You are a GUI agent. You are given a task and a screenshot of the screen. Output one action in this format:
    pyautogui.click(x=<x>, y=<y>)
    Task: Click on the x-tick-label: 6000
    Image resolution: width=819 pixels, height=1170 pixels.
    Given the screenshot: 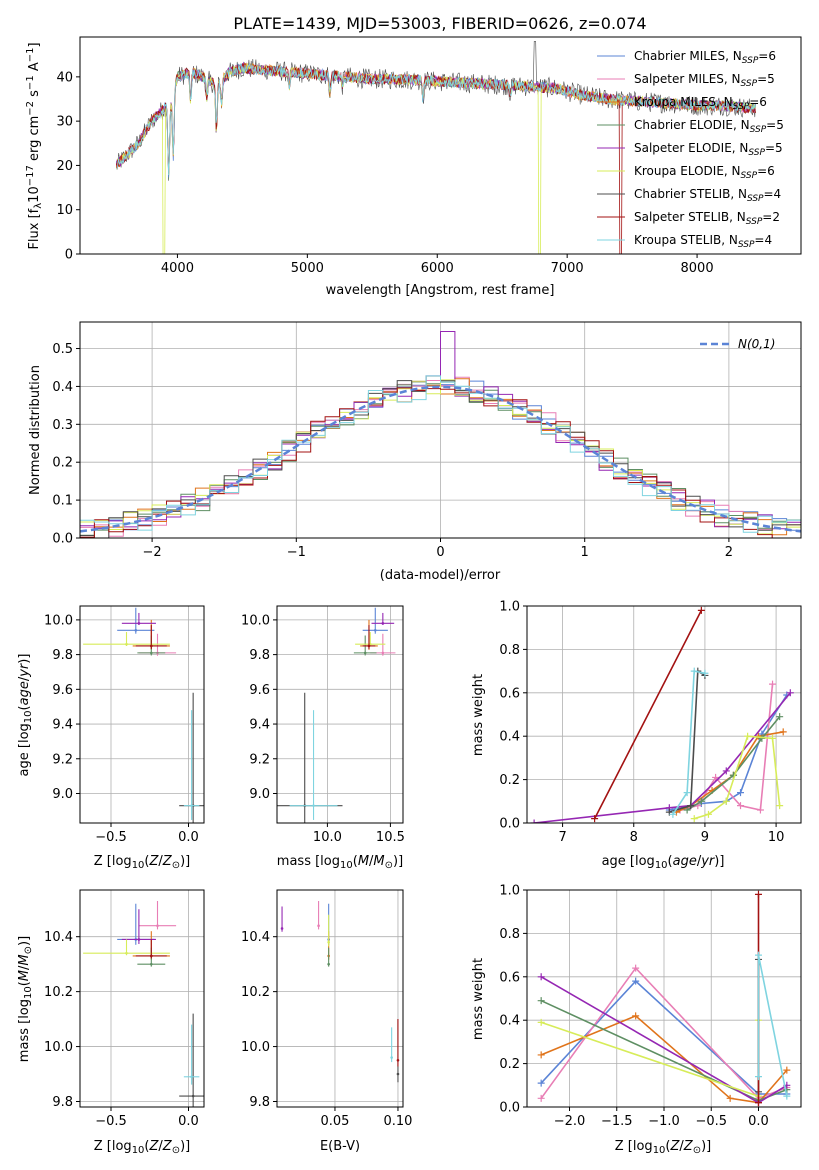 What is the action you would take?
    pyautogui.click(x=437, y=268)
    